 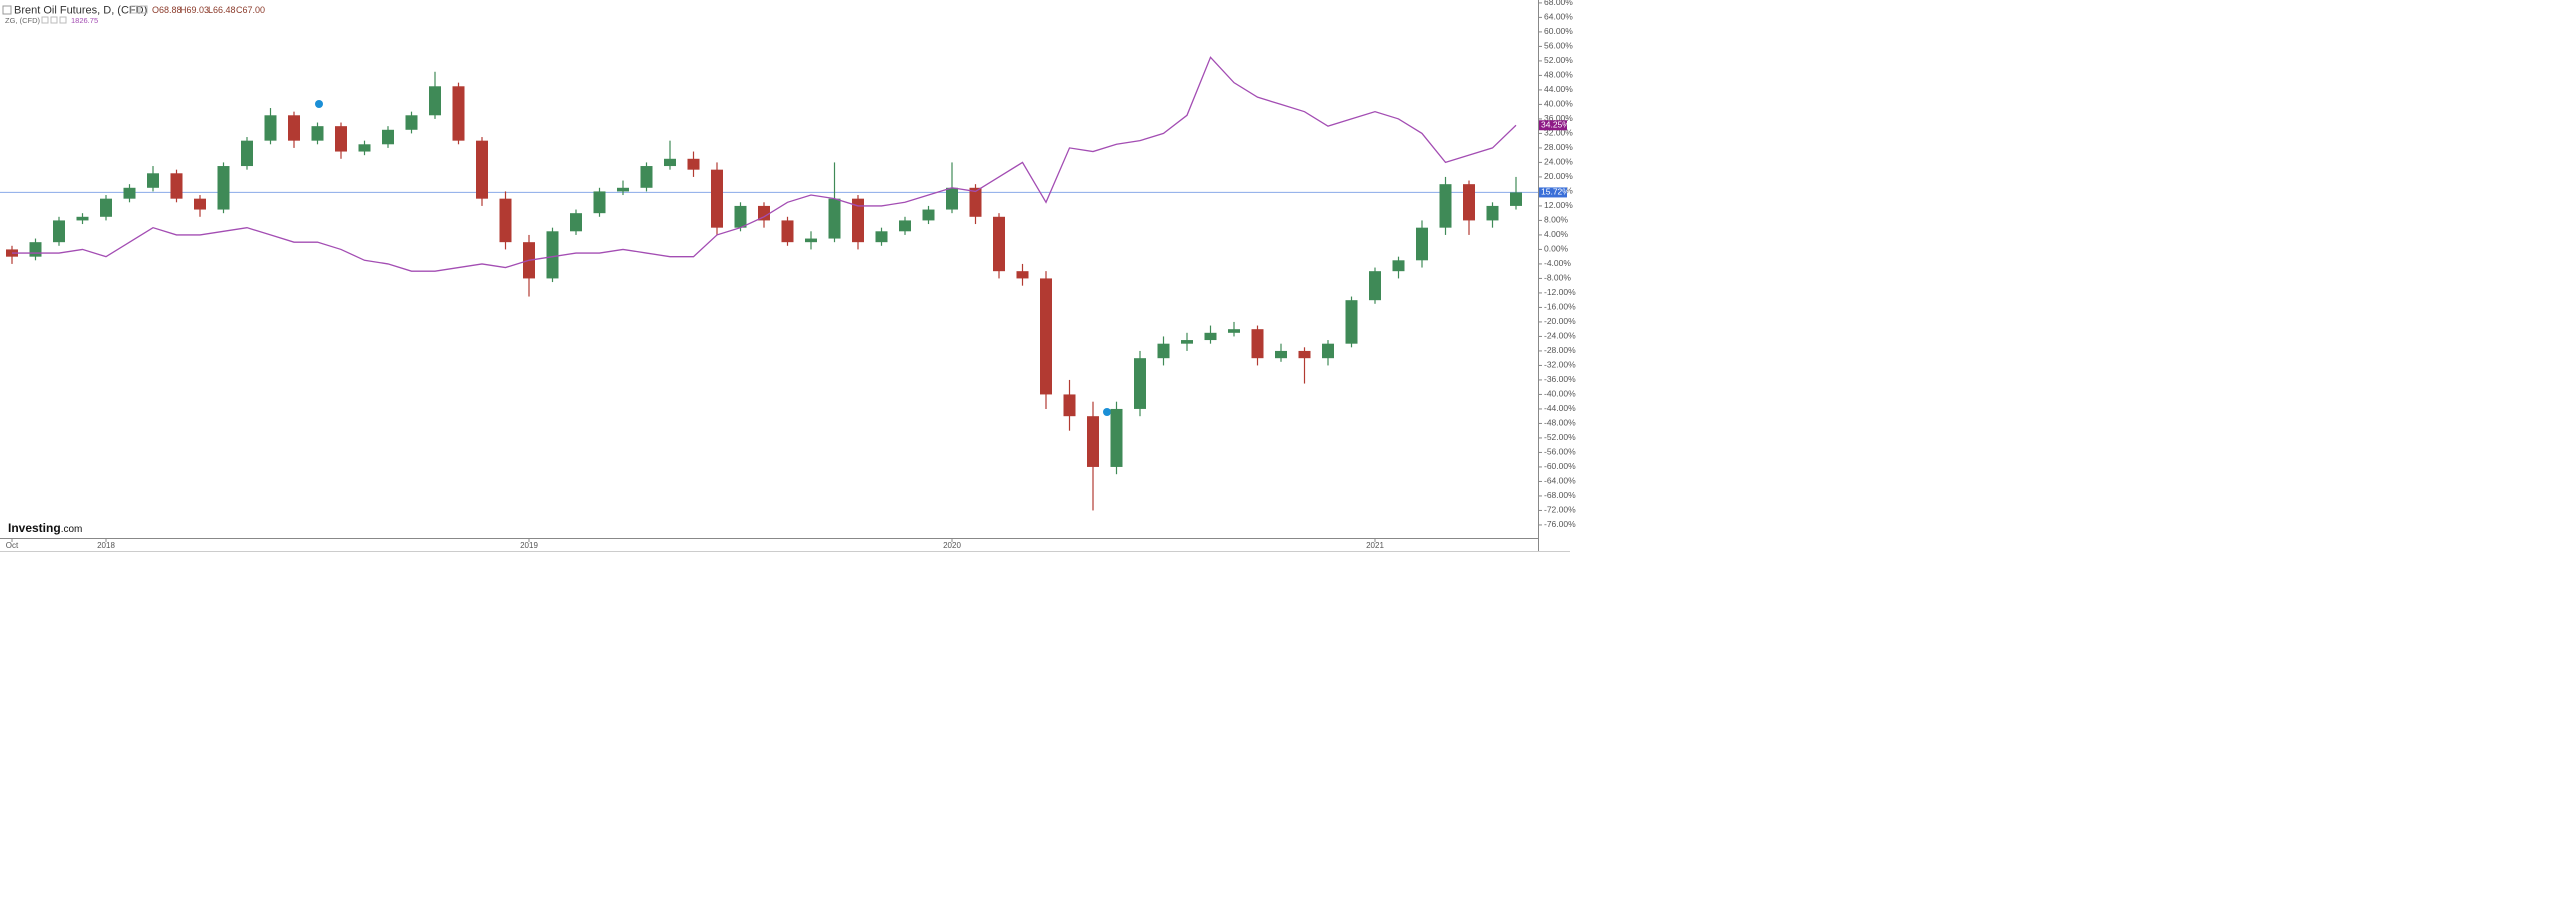 What do you see at coordinates (1555, 192) in the screenshot?
I see `price-line-label: 15.72%` at bounding box center [1555, 192].